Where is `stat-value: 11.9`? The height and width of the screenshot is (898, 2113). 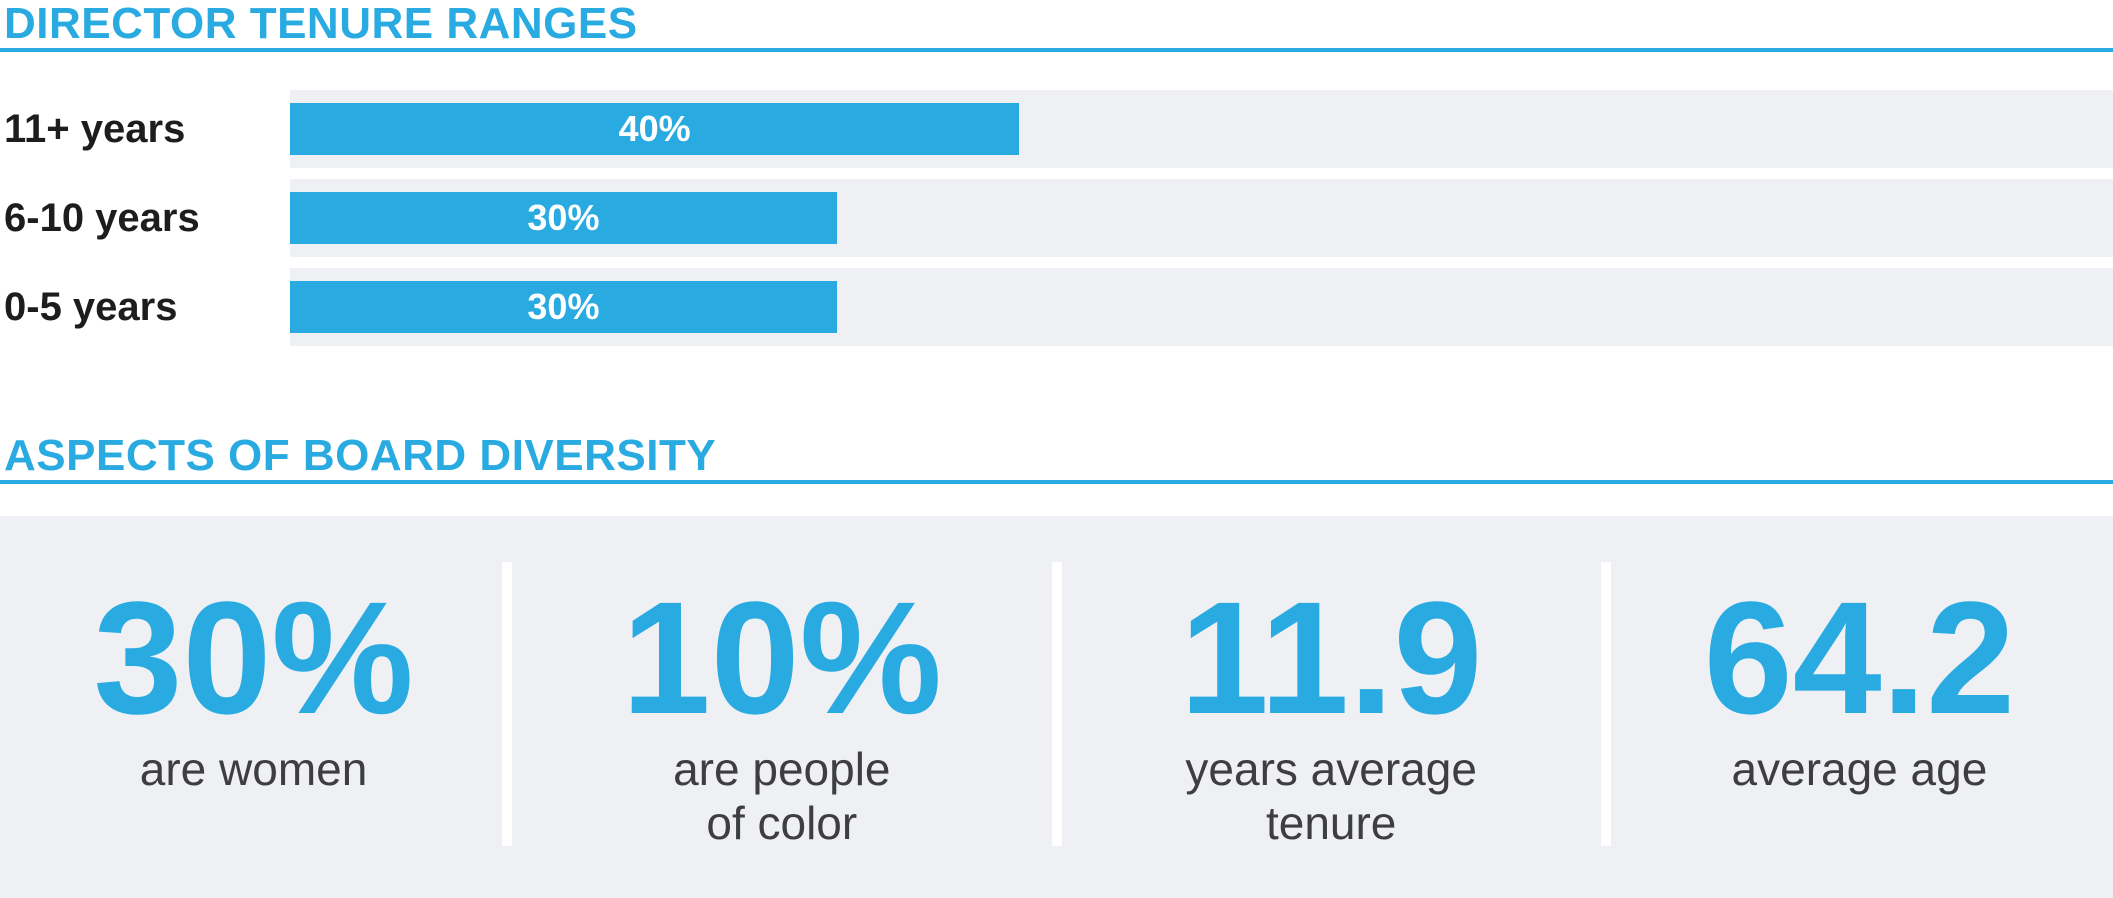
stat-value: 11.9 is located at coordinates (1331, 657).